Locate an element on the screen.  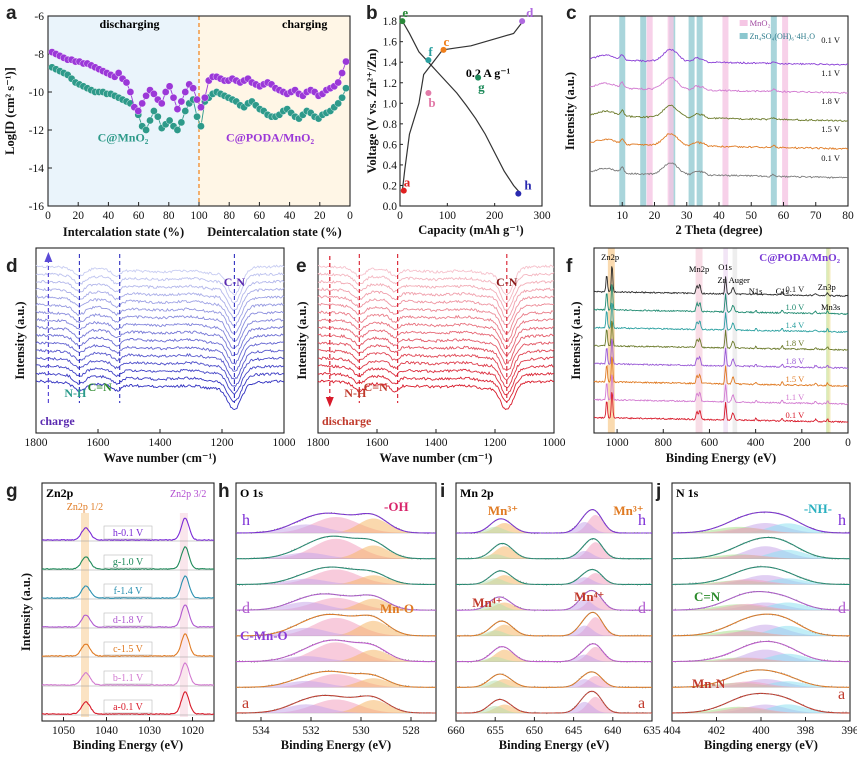
zn2p-curve is located at coordinates (128, 587).